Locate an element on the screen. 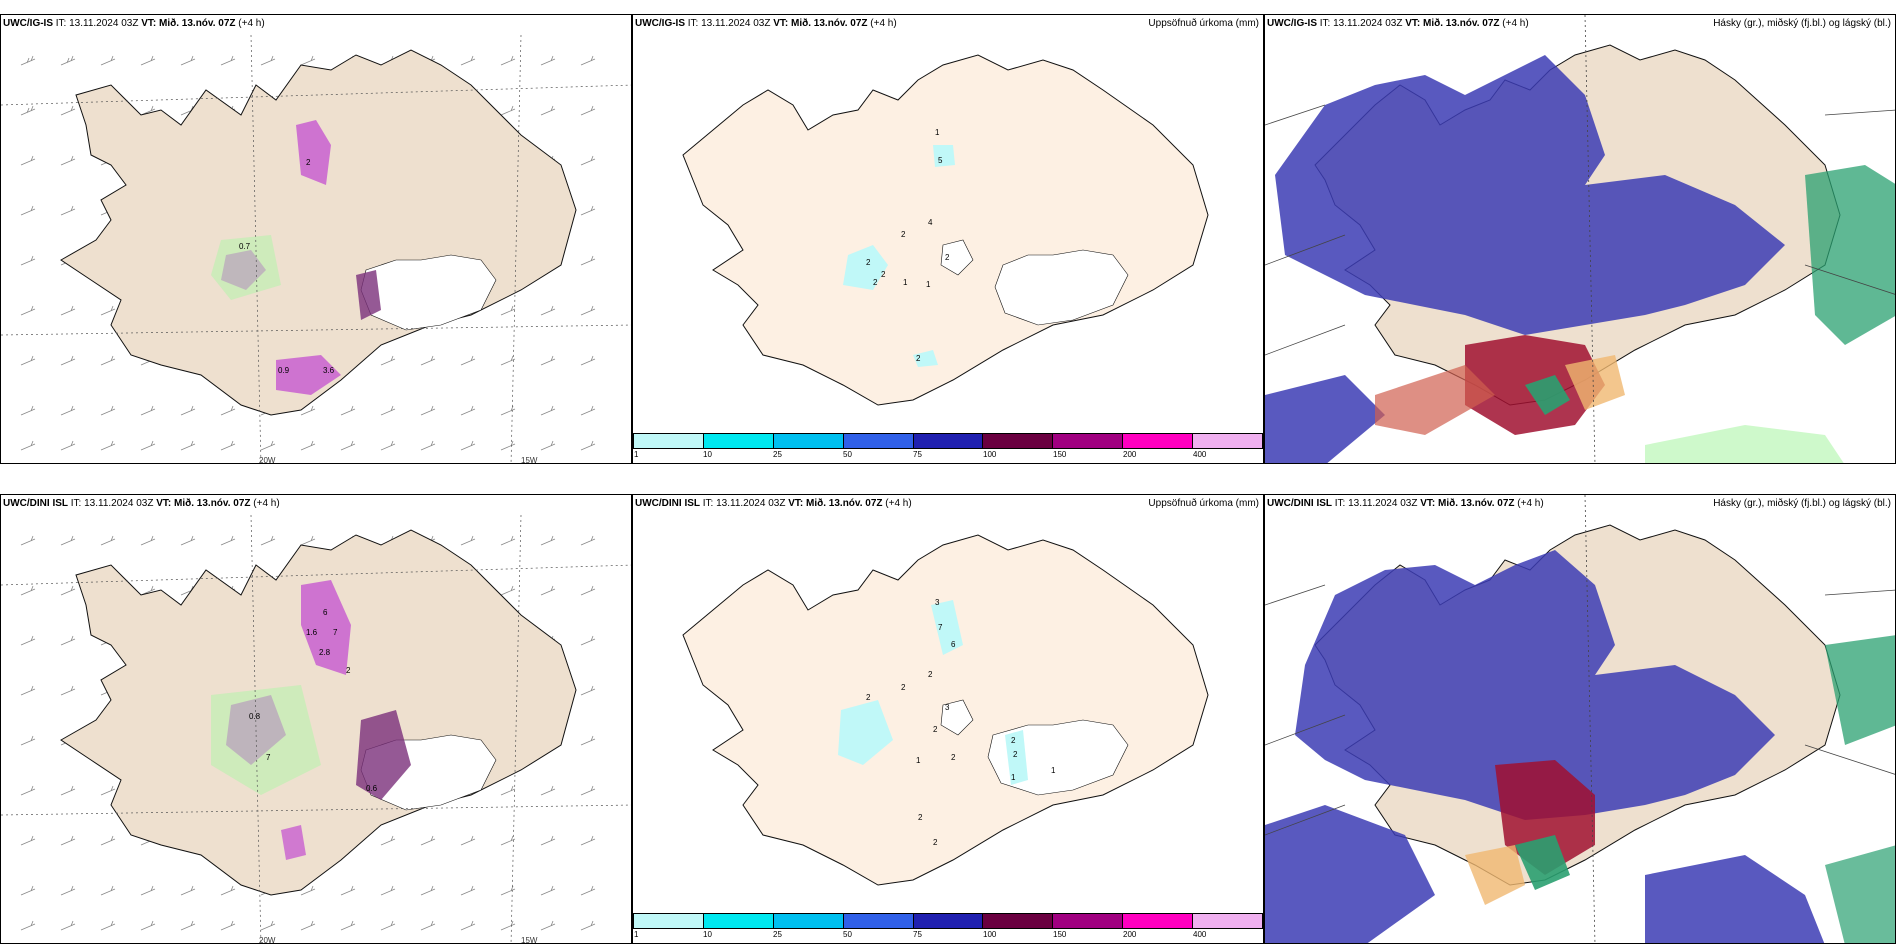  colorbar-tick: 75 is located at coordinates (917, 934).